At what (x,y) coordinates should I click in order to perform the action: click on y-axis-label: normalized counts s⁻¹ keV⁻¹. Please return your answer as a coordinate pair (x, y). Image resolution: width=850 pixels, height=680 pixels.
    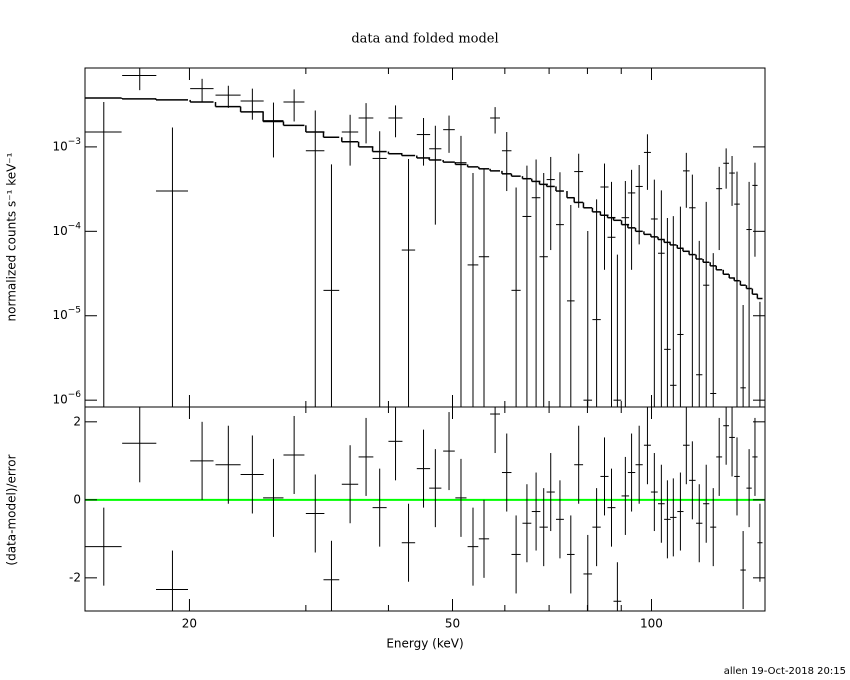
    Looking at the image, I should click on (12, 236).